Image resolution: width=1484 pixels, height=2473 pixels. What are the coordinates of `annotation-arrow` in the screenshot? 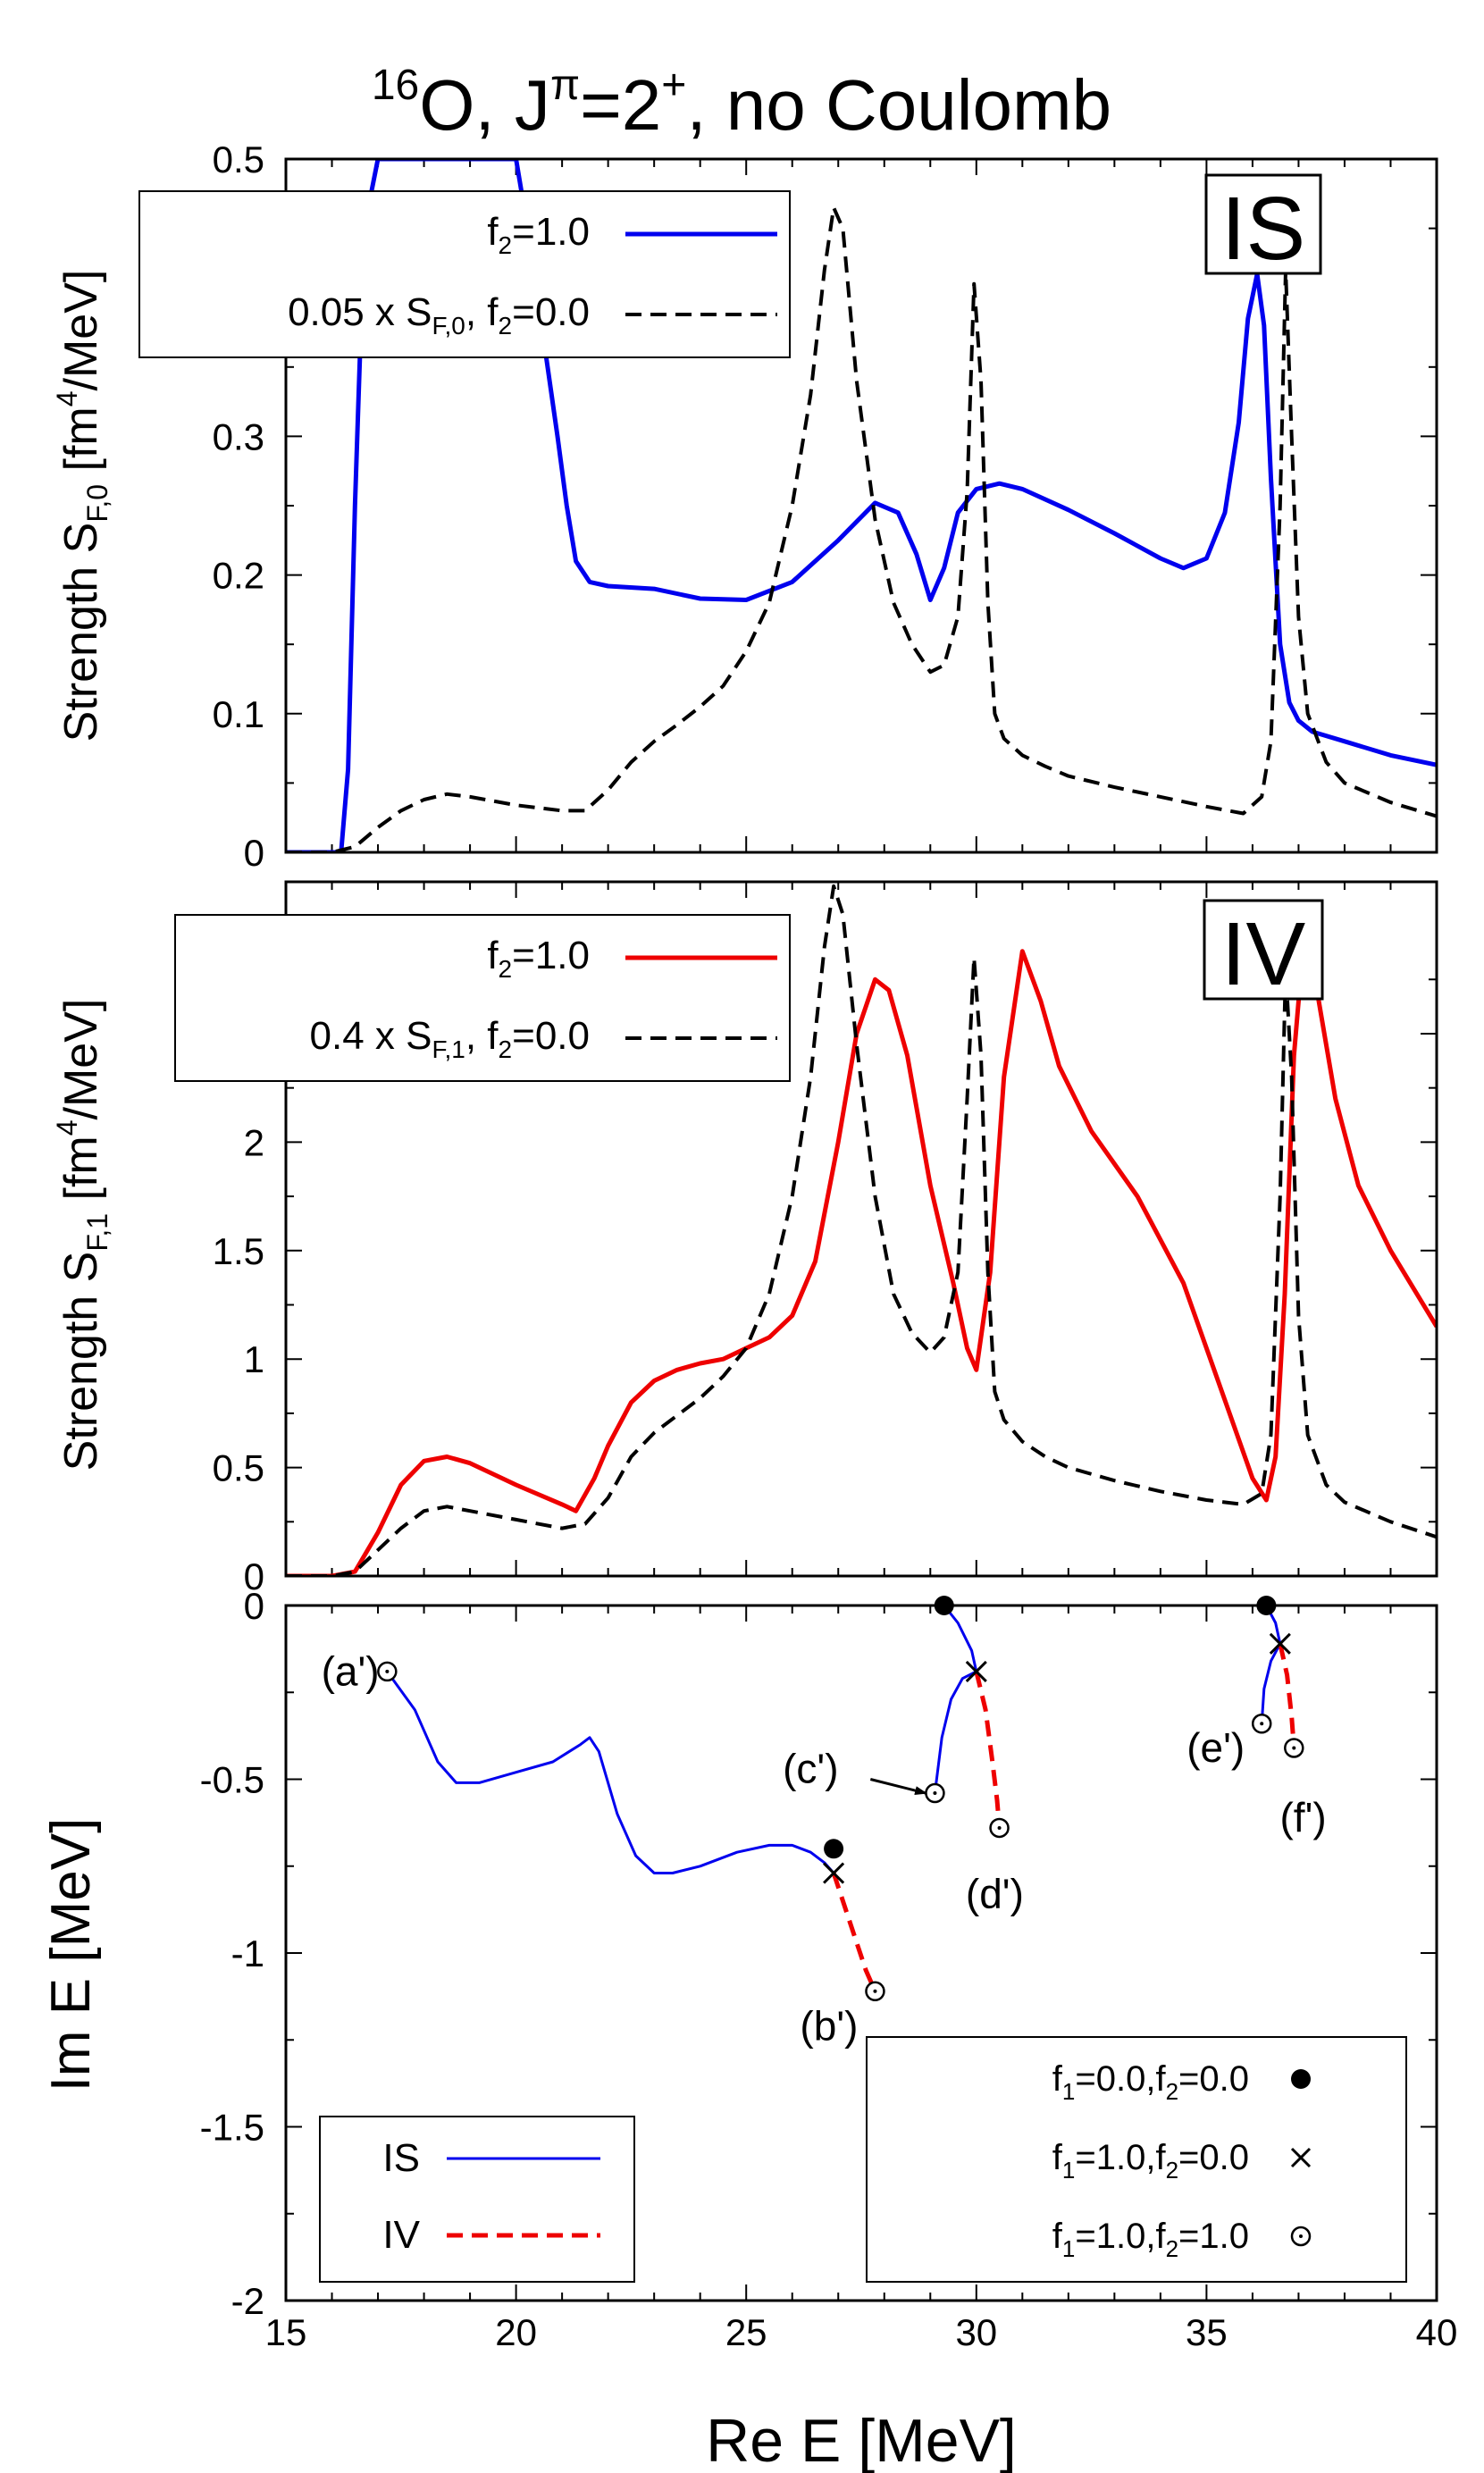 It's located at (899, 1786).